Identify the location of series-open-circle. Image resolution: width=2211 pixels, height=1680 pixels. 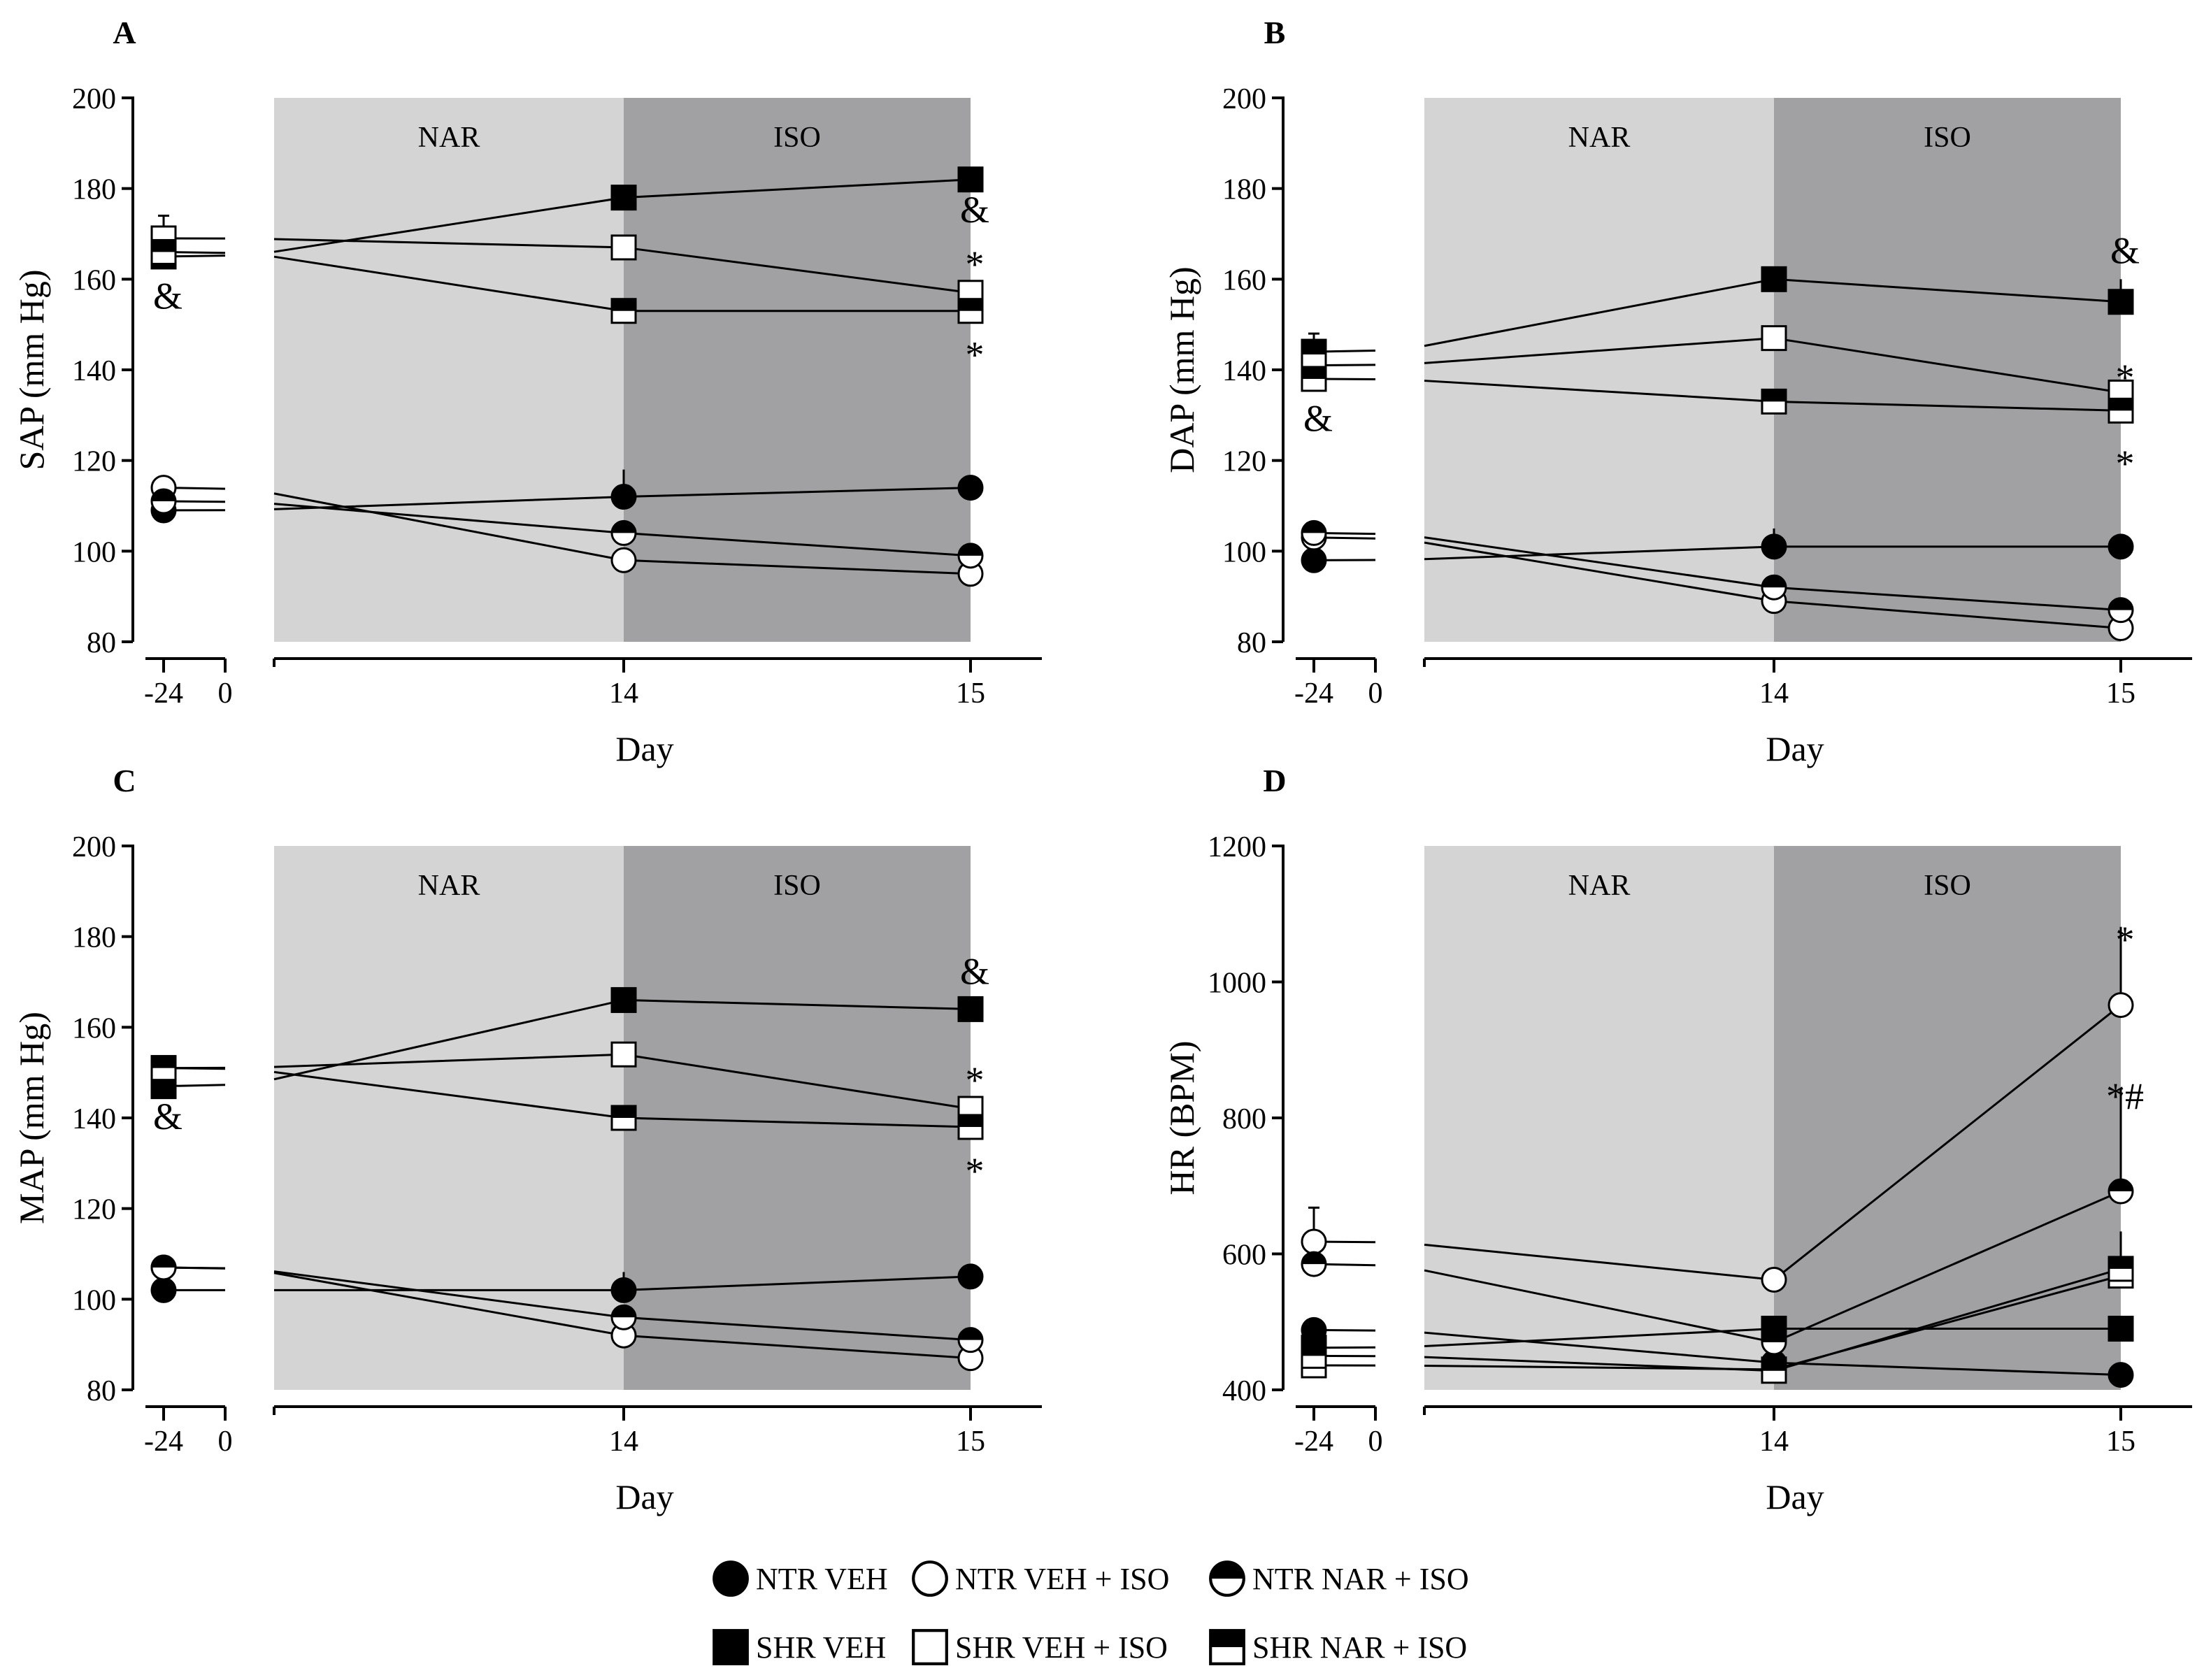
(1717, 1109).